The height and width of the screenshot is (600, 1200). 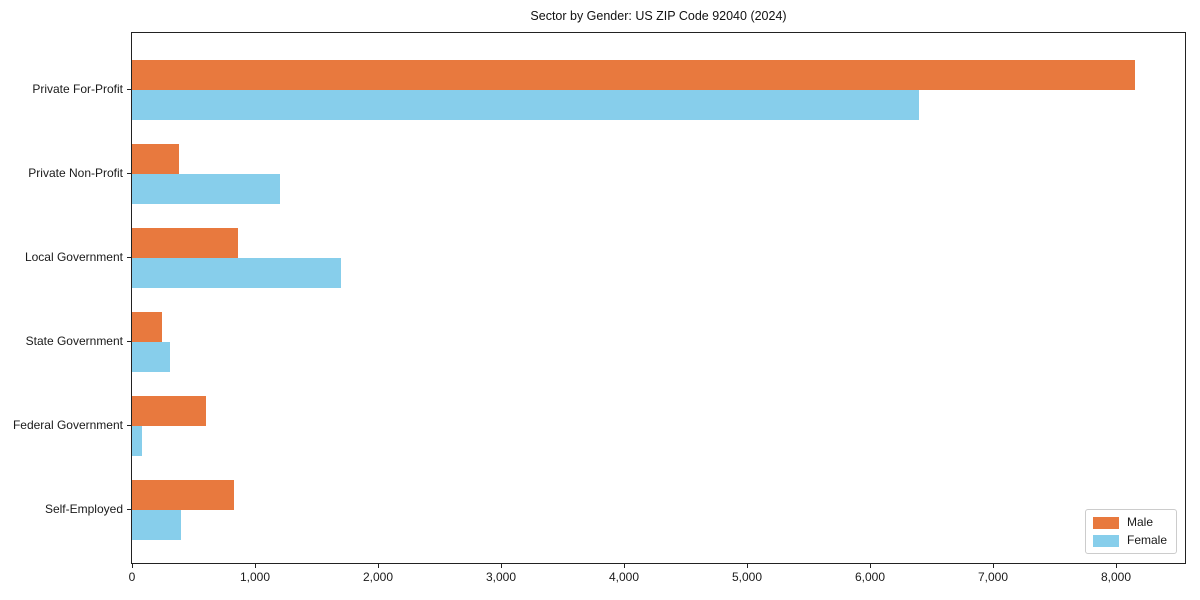 What do you see at coordinates (747, 577) in the screenshot?
I see `x-axis-tick-label: 5,000` at bounding box center [747, 577].